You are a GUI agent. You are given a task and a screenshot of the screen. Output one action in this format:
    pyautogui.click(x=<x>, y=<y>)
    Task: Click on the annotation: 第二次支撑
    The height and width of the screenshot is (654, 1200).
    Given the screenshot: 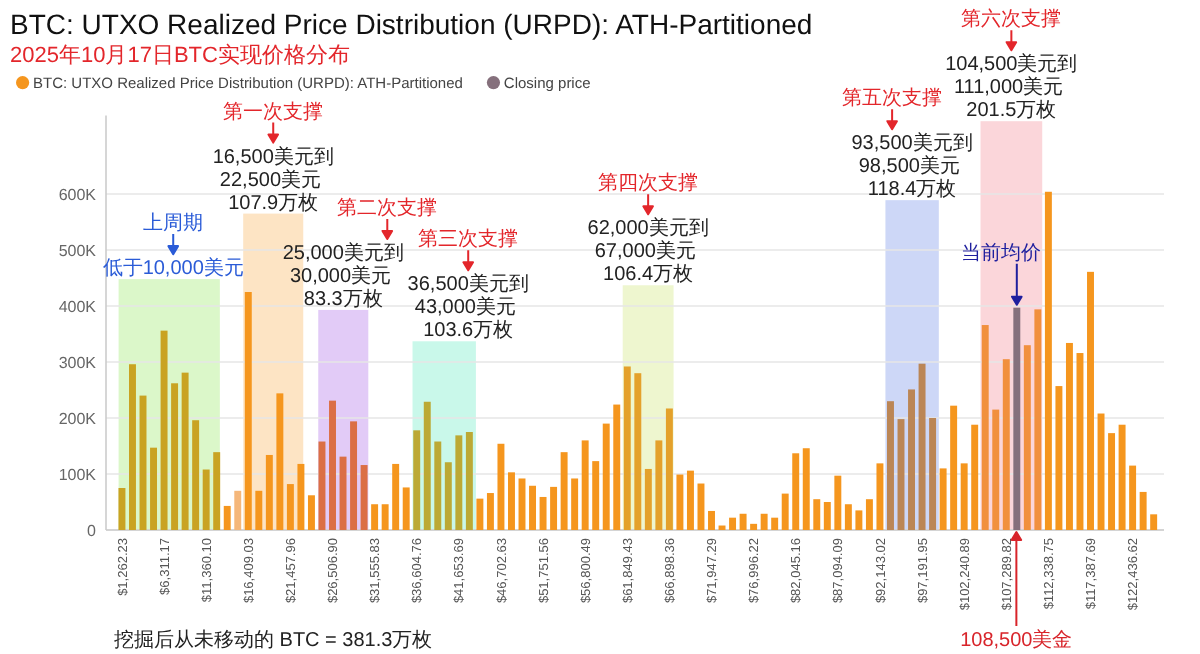 What is the action you would take?
    pyautogui.click(x=387, y=207)
    